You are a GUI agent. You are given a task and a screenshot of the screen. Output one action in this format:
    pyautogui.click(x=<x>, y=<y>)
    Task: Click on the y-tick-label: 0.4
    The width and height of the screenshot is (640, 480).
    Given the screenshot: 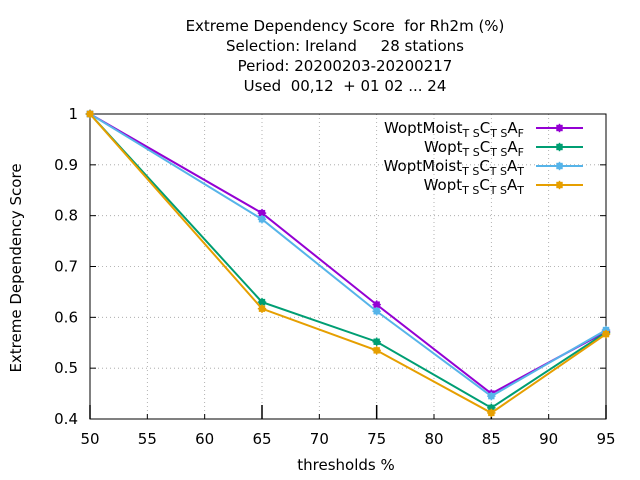 What is the action you would take?
    pyautogui.click(x=66, y=419)
    